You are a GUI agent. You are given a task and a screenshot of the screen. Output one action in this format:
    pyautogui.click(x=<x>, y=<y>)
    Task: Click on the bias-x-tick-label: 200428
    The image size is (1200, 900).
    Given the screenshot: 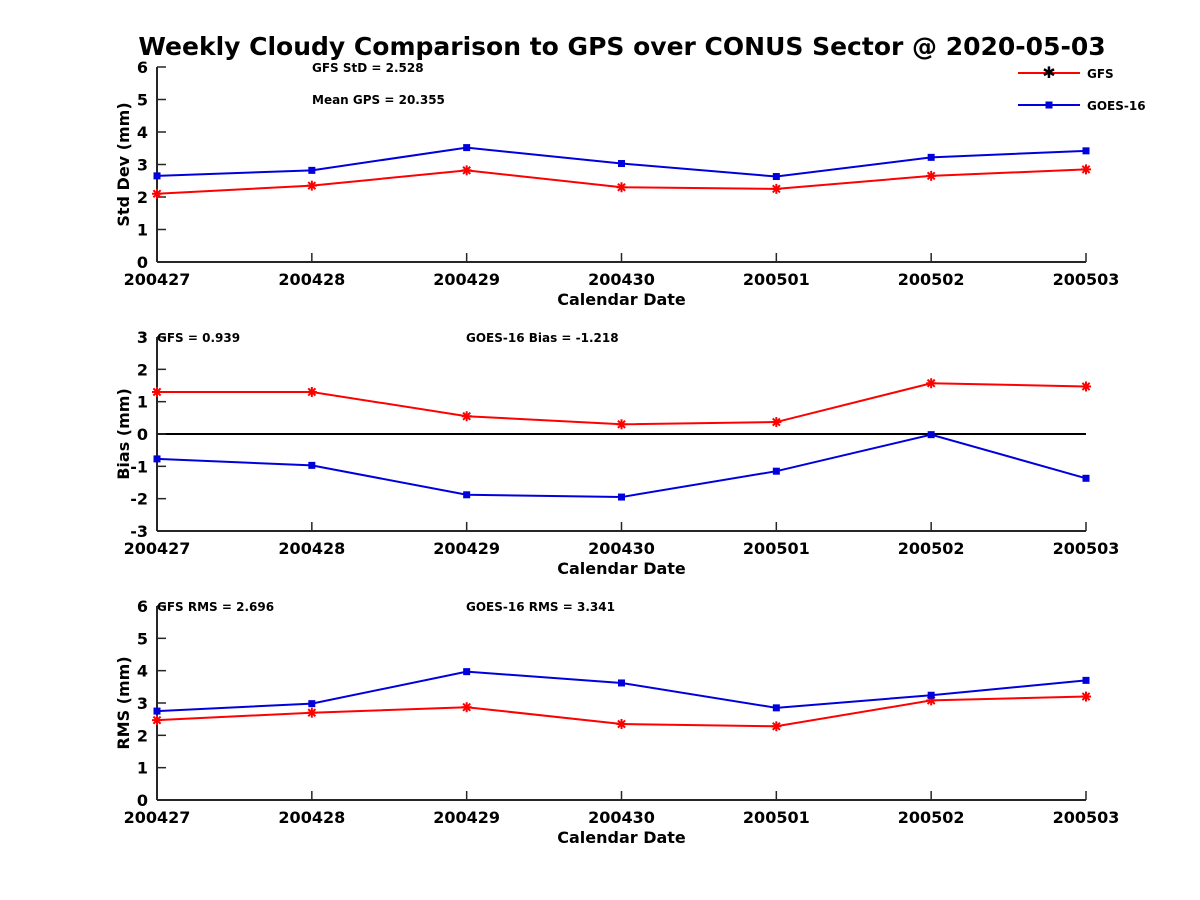 What is the action you would take?
    pyautogui.click(x=311, y=548)
    